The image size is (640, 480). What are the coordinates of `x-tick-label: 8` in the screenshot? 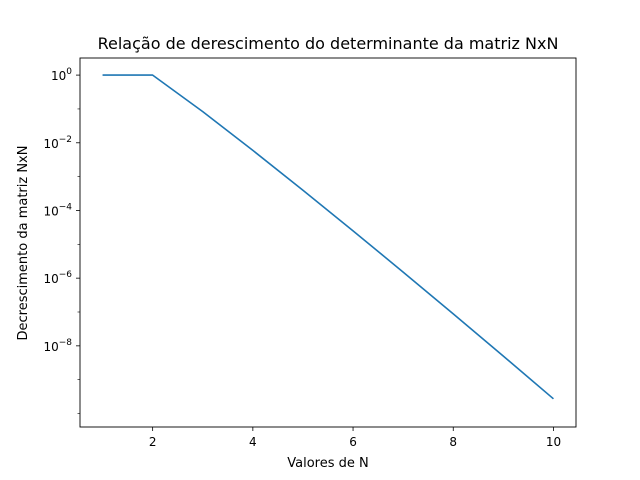 It's located at (453, 442).